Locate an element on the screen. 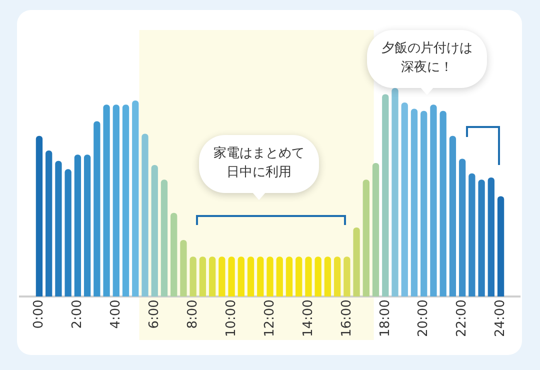  x-tick-label: 6:00 is located at coordinates (154, 314).